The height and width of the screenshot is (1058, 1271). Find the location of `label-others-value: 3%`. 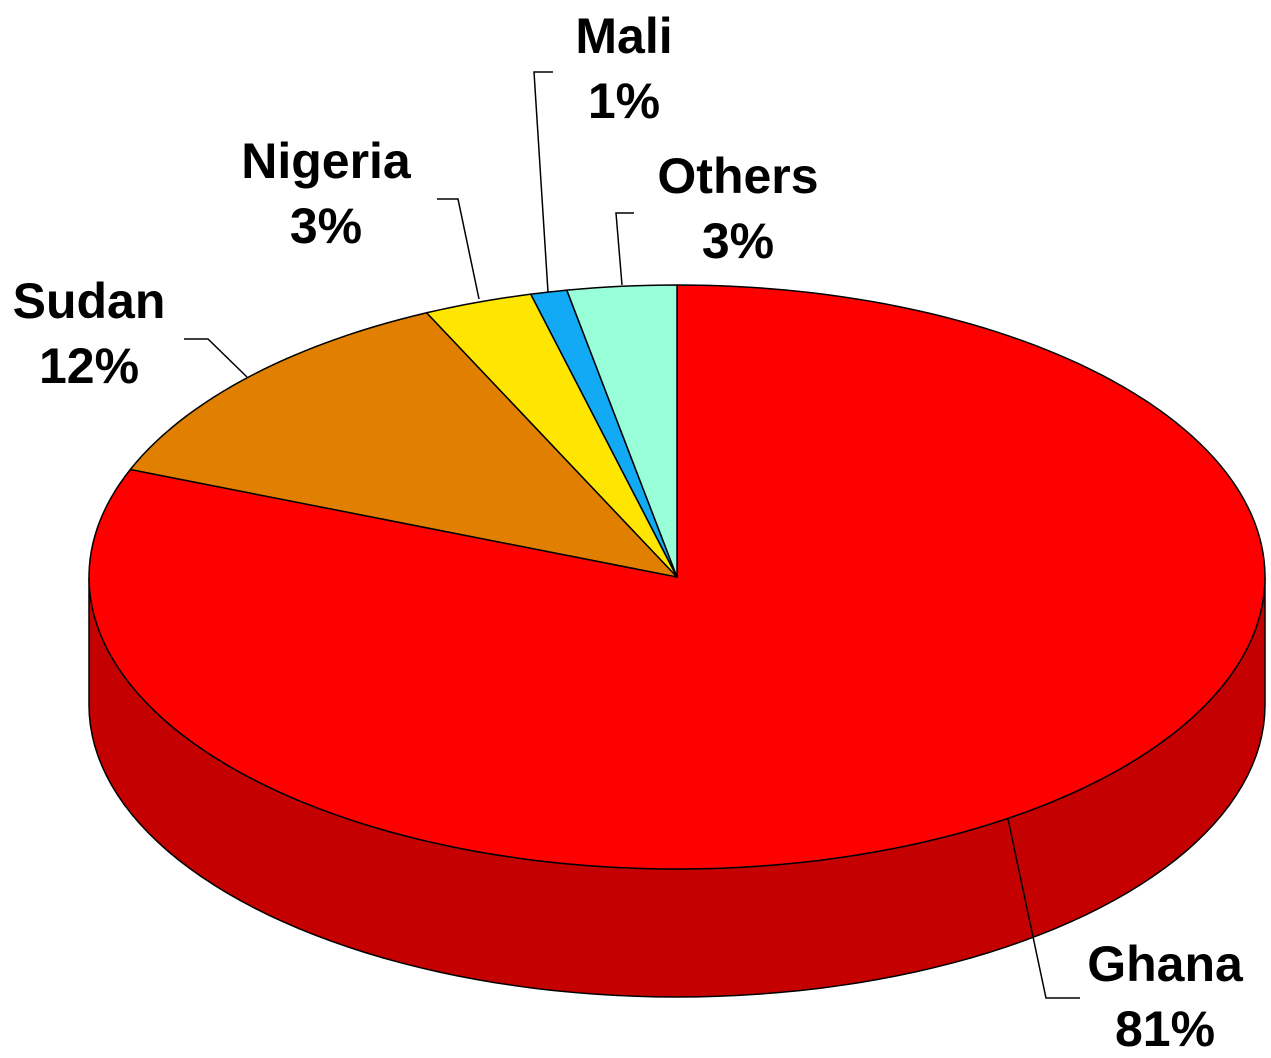

label-others-value: 3% is located at coordinates (738, 241).